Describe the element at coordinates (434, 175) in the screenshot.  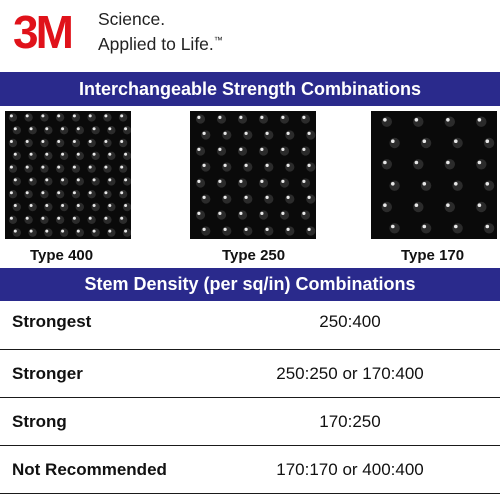
I see `type-170-photo` at that location.